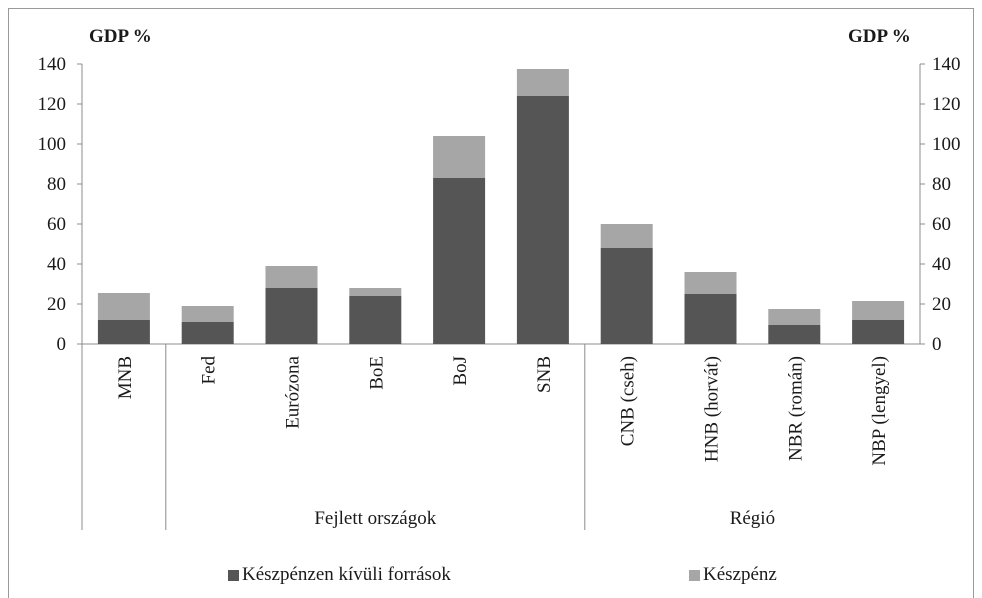 The width and height of the screenshot is (982, 598). What do you see at coordinates (752, 518) in the screenshot?
I see `group-label: Régió` at bounding box center [752, 518].